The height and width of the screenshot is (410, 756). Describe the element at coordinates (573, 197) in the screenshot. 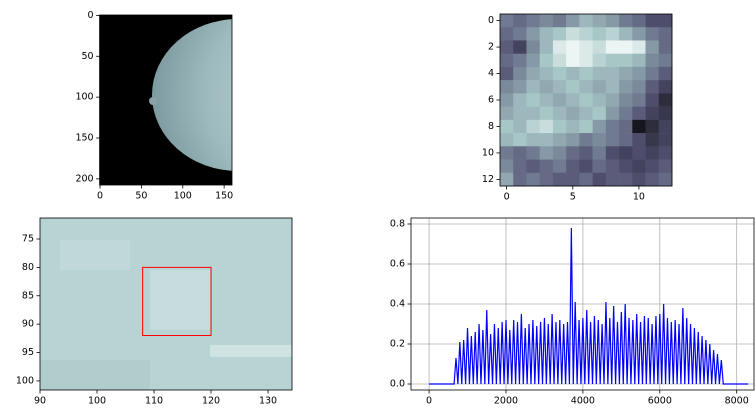

I see `x-tick-label: 5` at that location.